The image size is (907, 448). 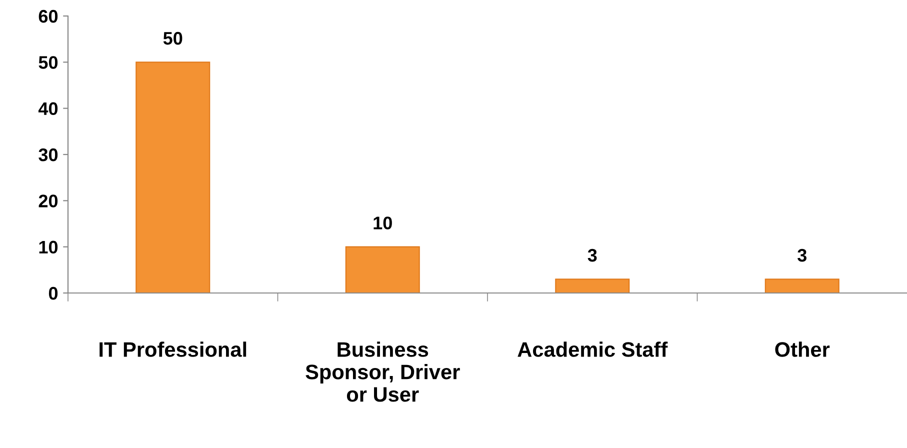 I want to click on x-tick-label: Other, so click(x=802, y=349).